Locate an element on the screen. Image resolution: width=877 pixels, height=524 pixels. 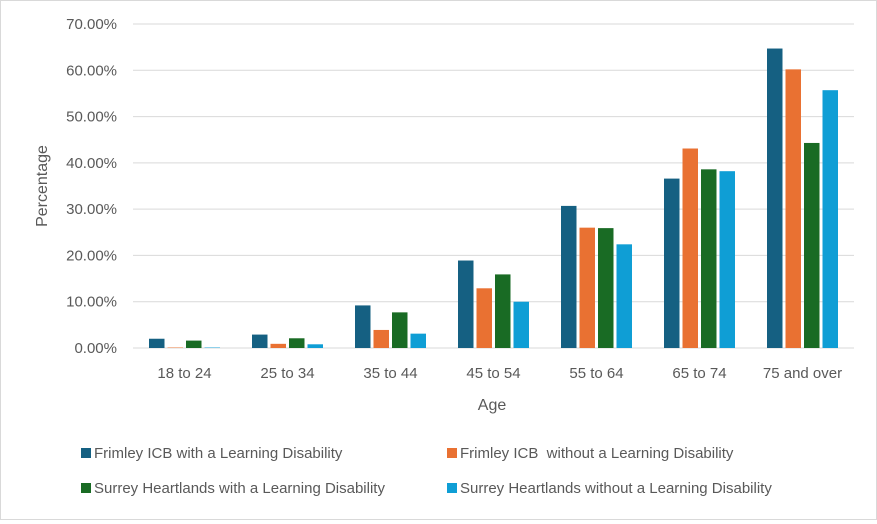
y-tick-label: 60.00% is located at coordinates (91, 70).